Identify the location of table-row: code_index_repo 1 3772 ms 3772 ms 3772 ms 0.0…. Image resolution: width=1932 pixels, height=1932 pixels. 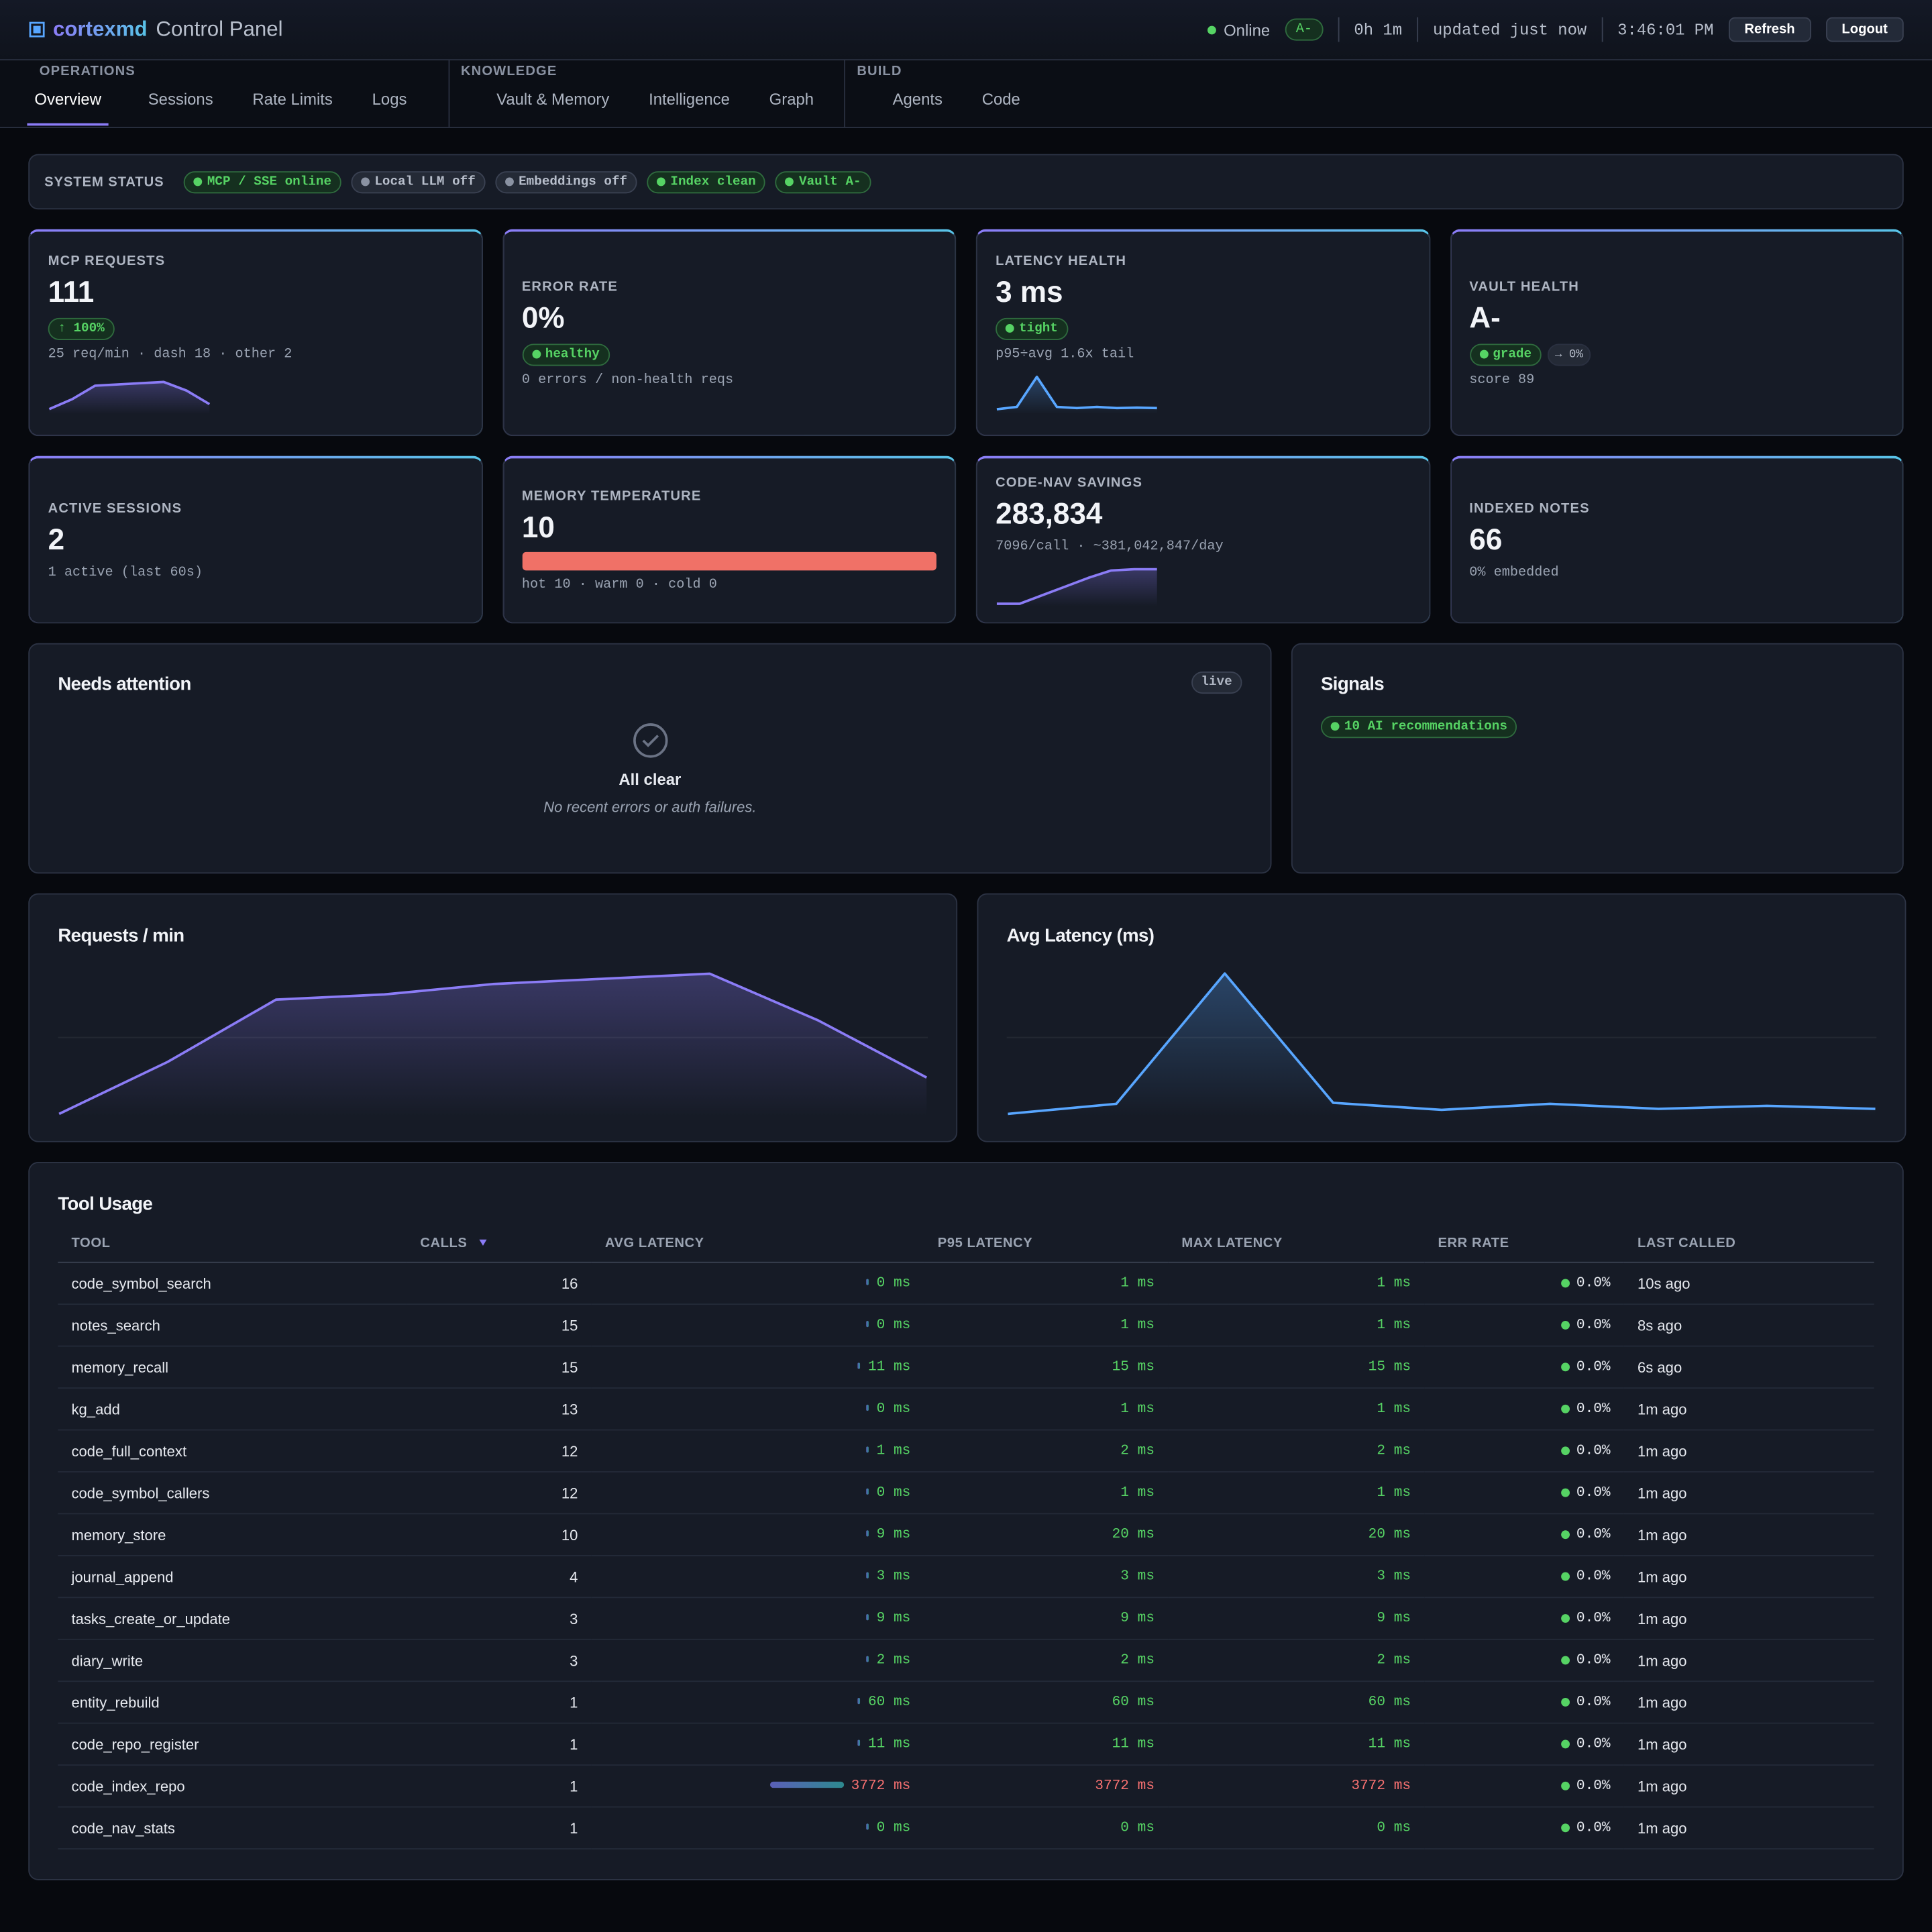
(966, 1786).